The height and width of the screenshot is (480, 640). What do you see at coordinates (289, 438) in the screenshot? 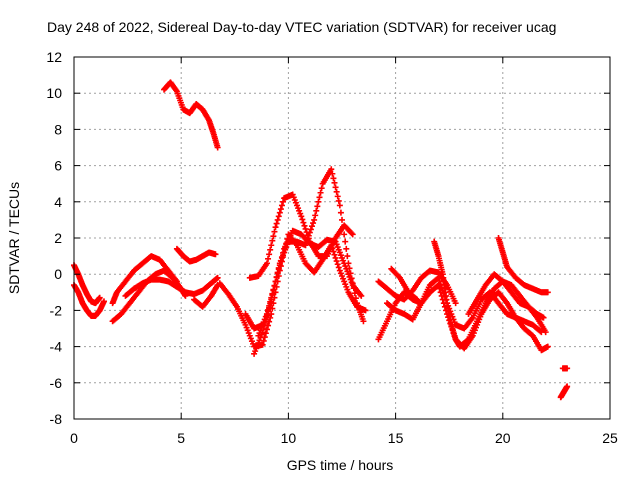
I see `x-tick-label: 10` at bounding box center [289, 438].